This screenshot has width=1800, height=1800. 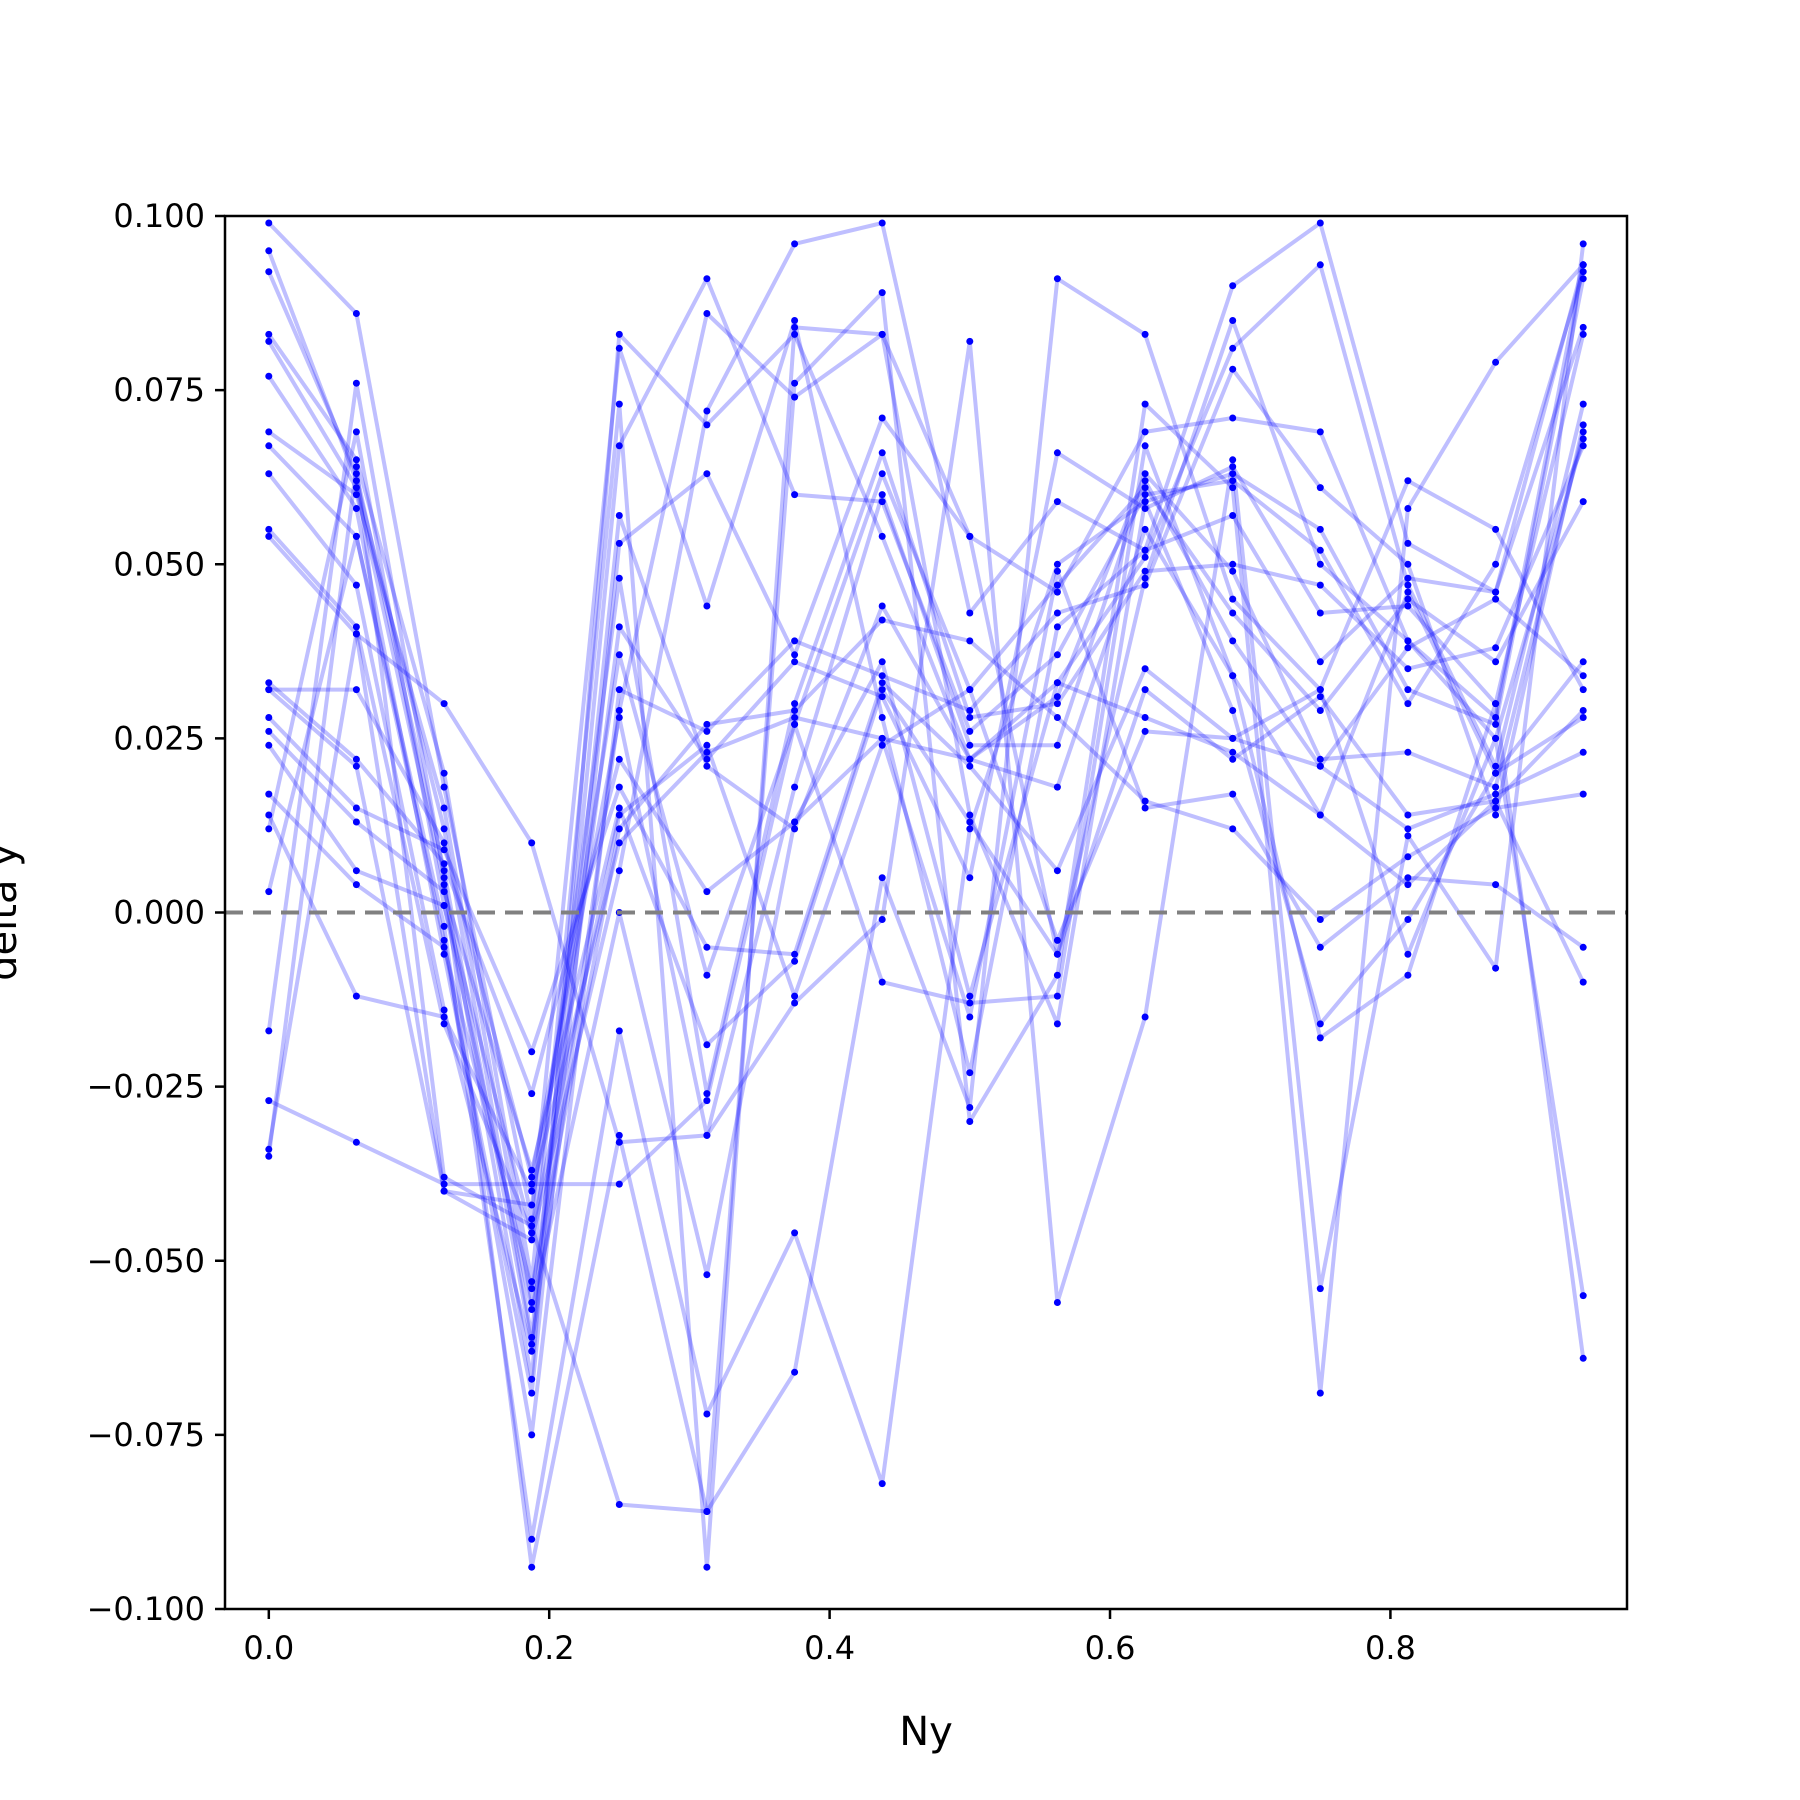 I want to click on x-tick-label: 0.4, so click(x=829, y=1648).